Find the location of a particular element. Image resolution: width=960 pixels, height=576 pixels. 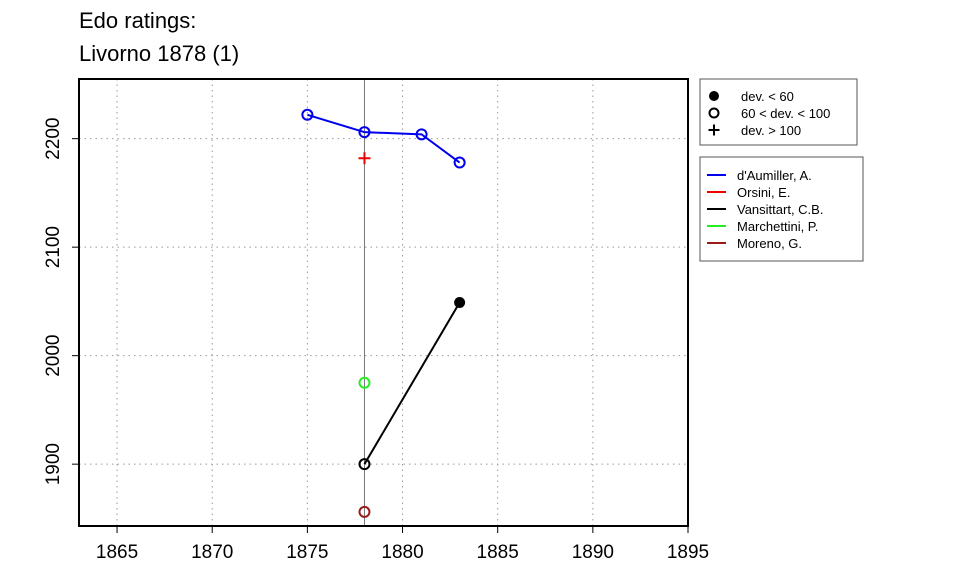

chart-title-line-1: Edo ratings: is located at coordinates (138, 20).